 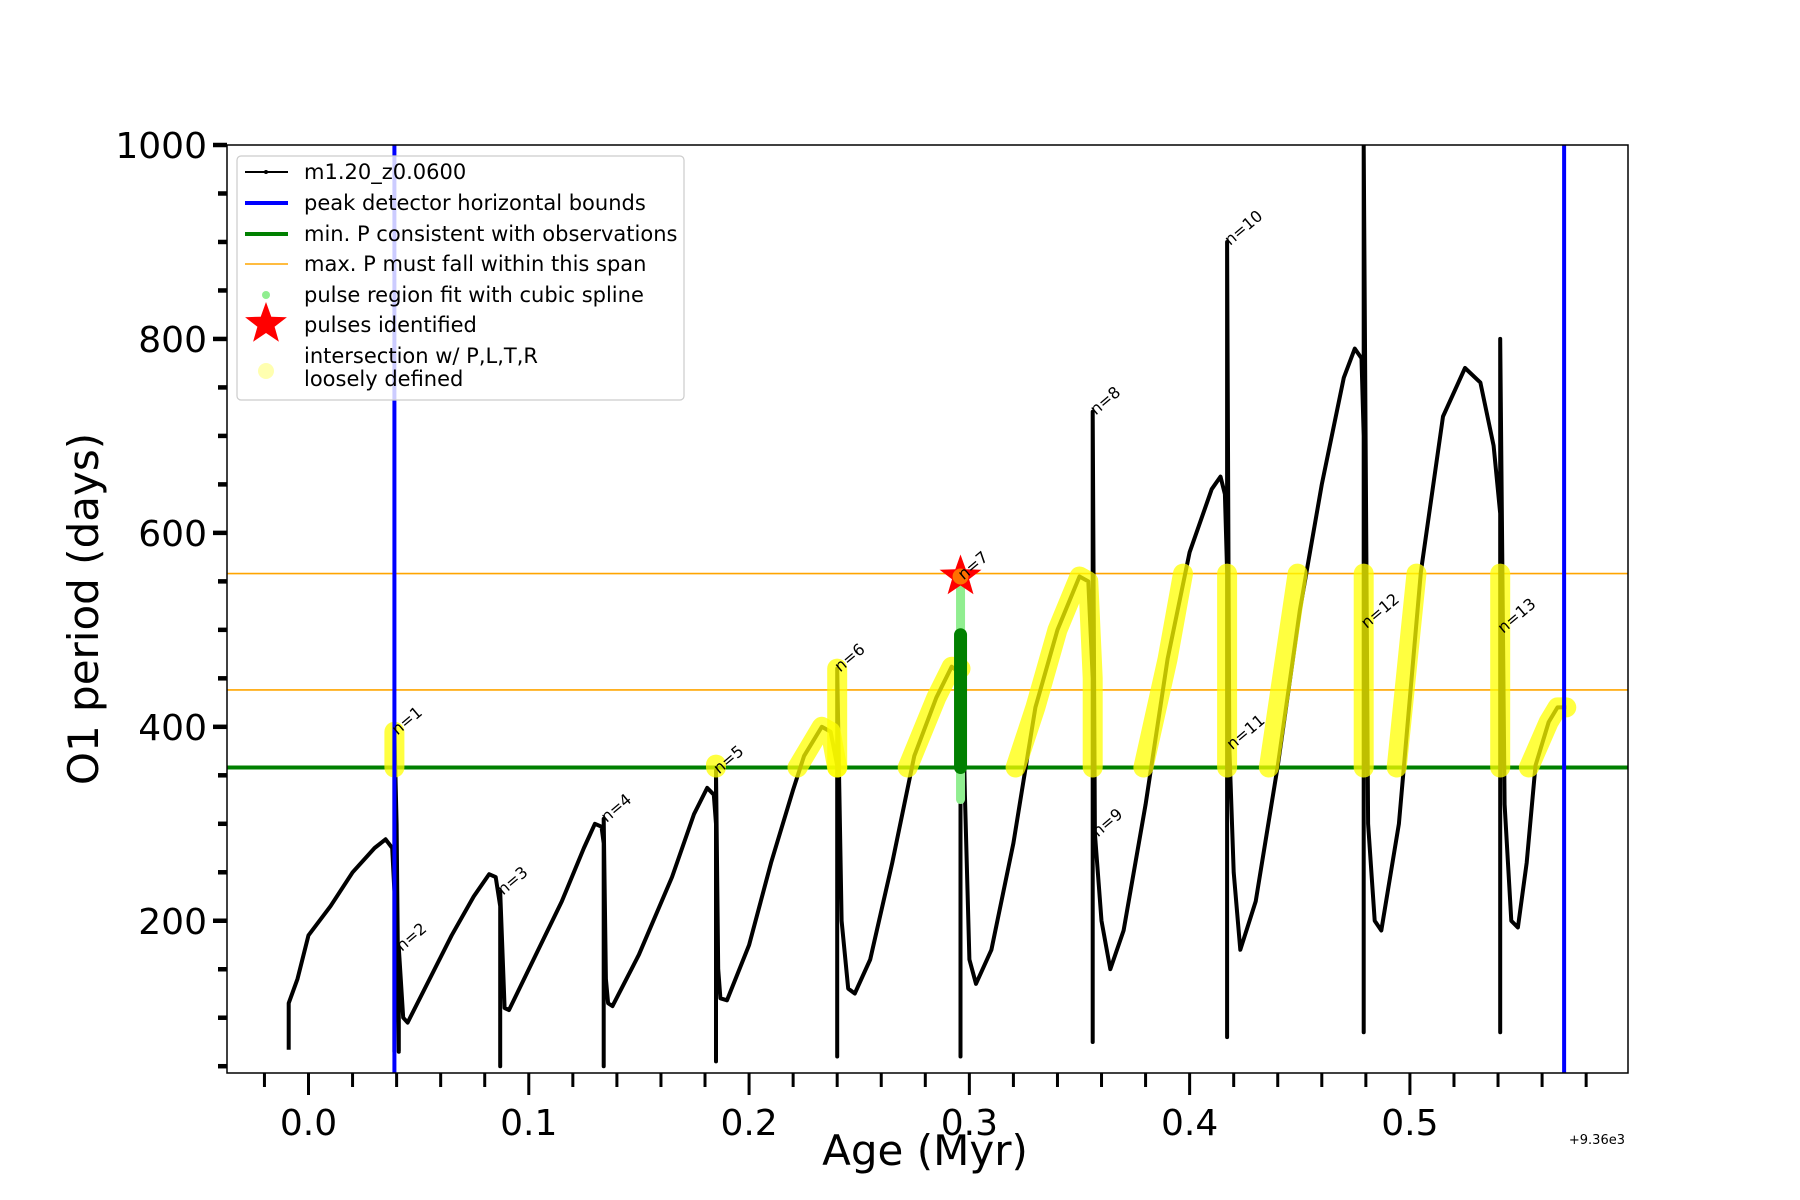 What do you see at coordinates (172, 922) in the screenshot?
I see `y-tick-label: 200` at bounding box center [172, 922].